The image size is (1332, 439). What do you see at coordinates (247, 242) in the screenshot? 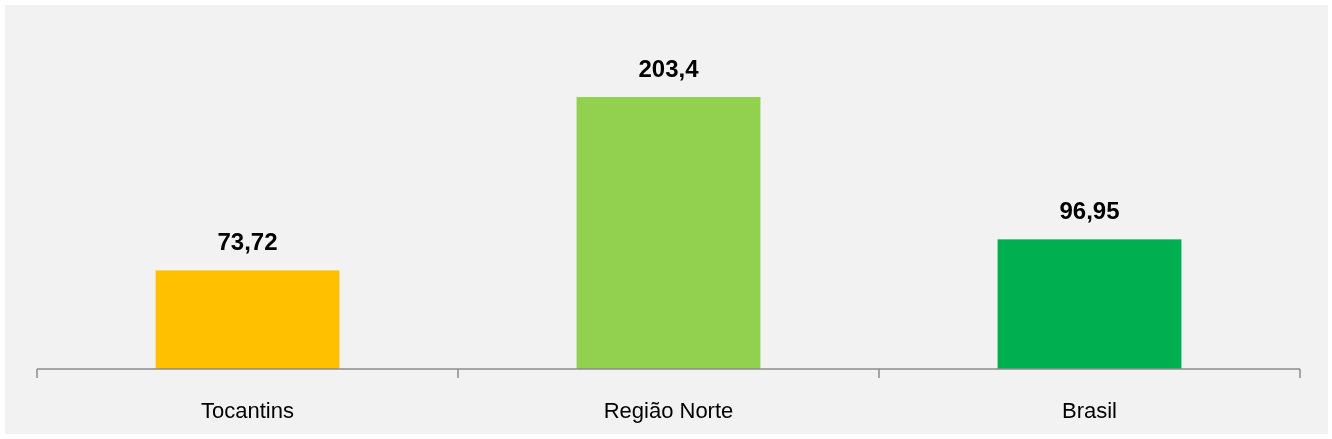
I see `data-label: 73,72` at bounding box center [247, 242].